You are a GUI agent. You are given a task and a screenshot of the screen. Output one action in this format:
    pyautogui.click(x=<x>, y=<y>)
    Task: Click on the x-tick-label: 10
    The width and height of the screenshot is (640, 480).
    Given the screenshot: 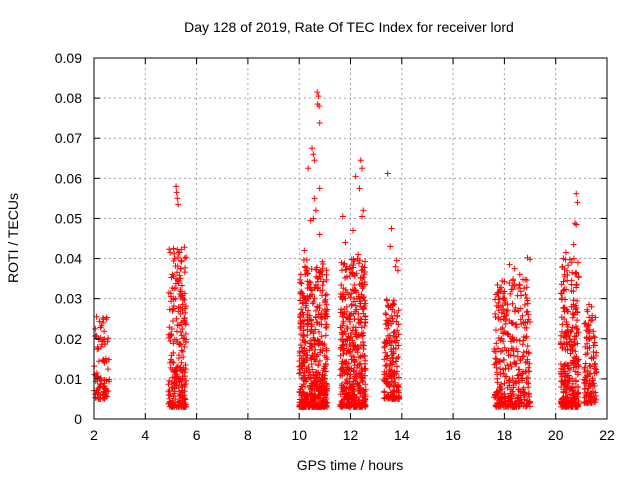 What is the action you would take?
    pyautogui.click(x=299, y=435)
    